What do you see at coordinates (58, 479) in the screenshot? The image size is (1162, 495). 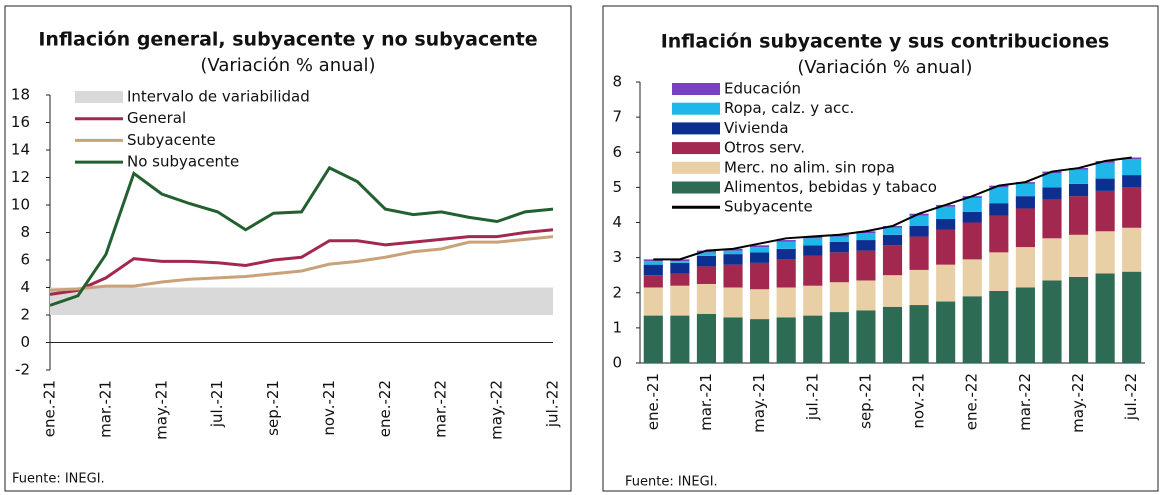 I see `source: Fuente: INEGI.` at bounding box center [58, 479].